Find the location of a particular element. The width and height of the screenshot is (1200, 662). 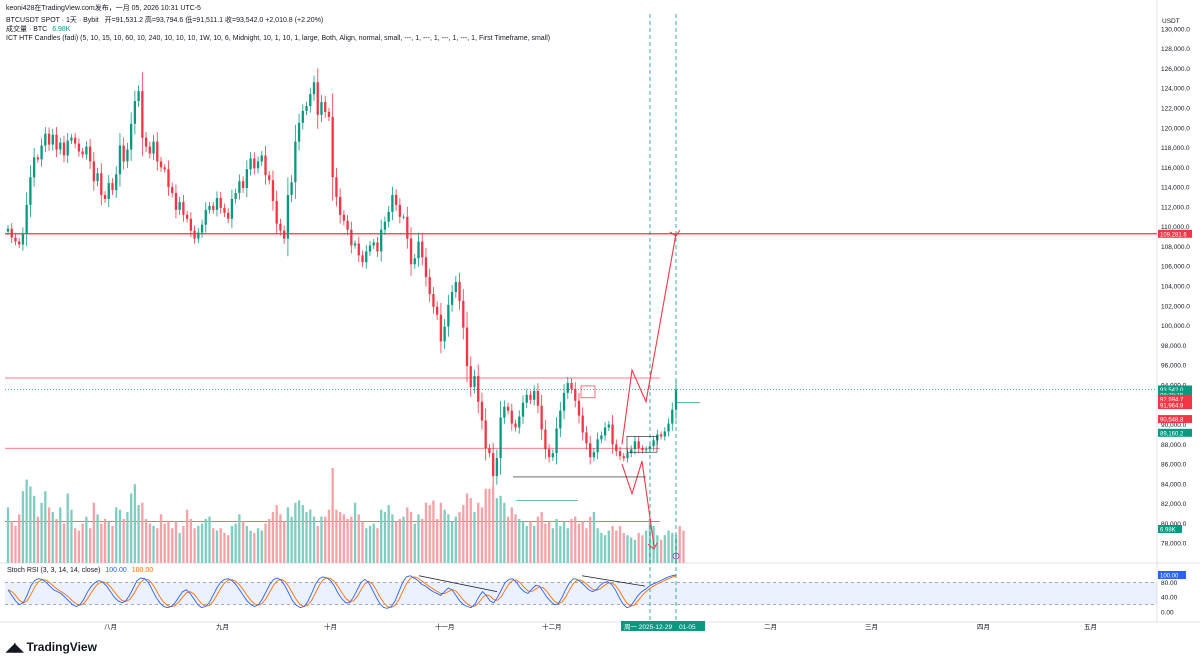

price-tick-label: 130,000.0 is located at coordinates (1175, 29).